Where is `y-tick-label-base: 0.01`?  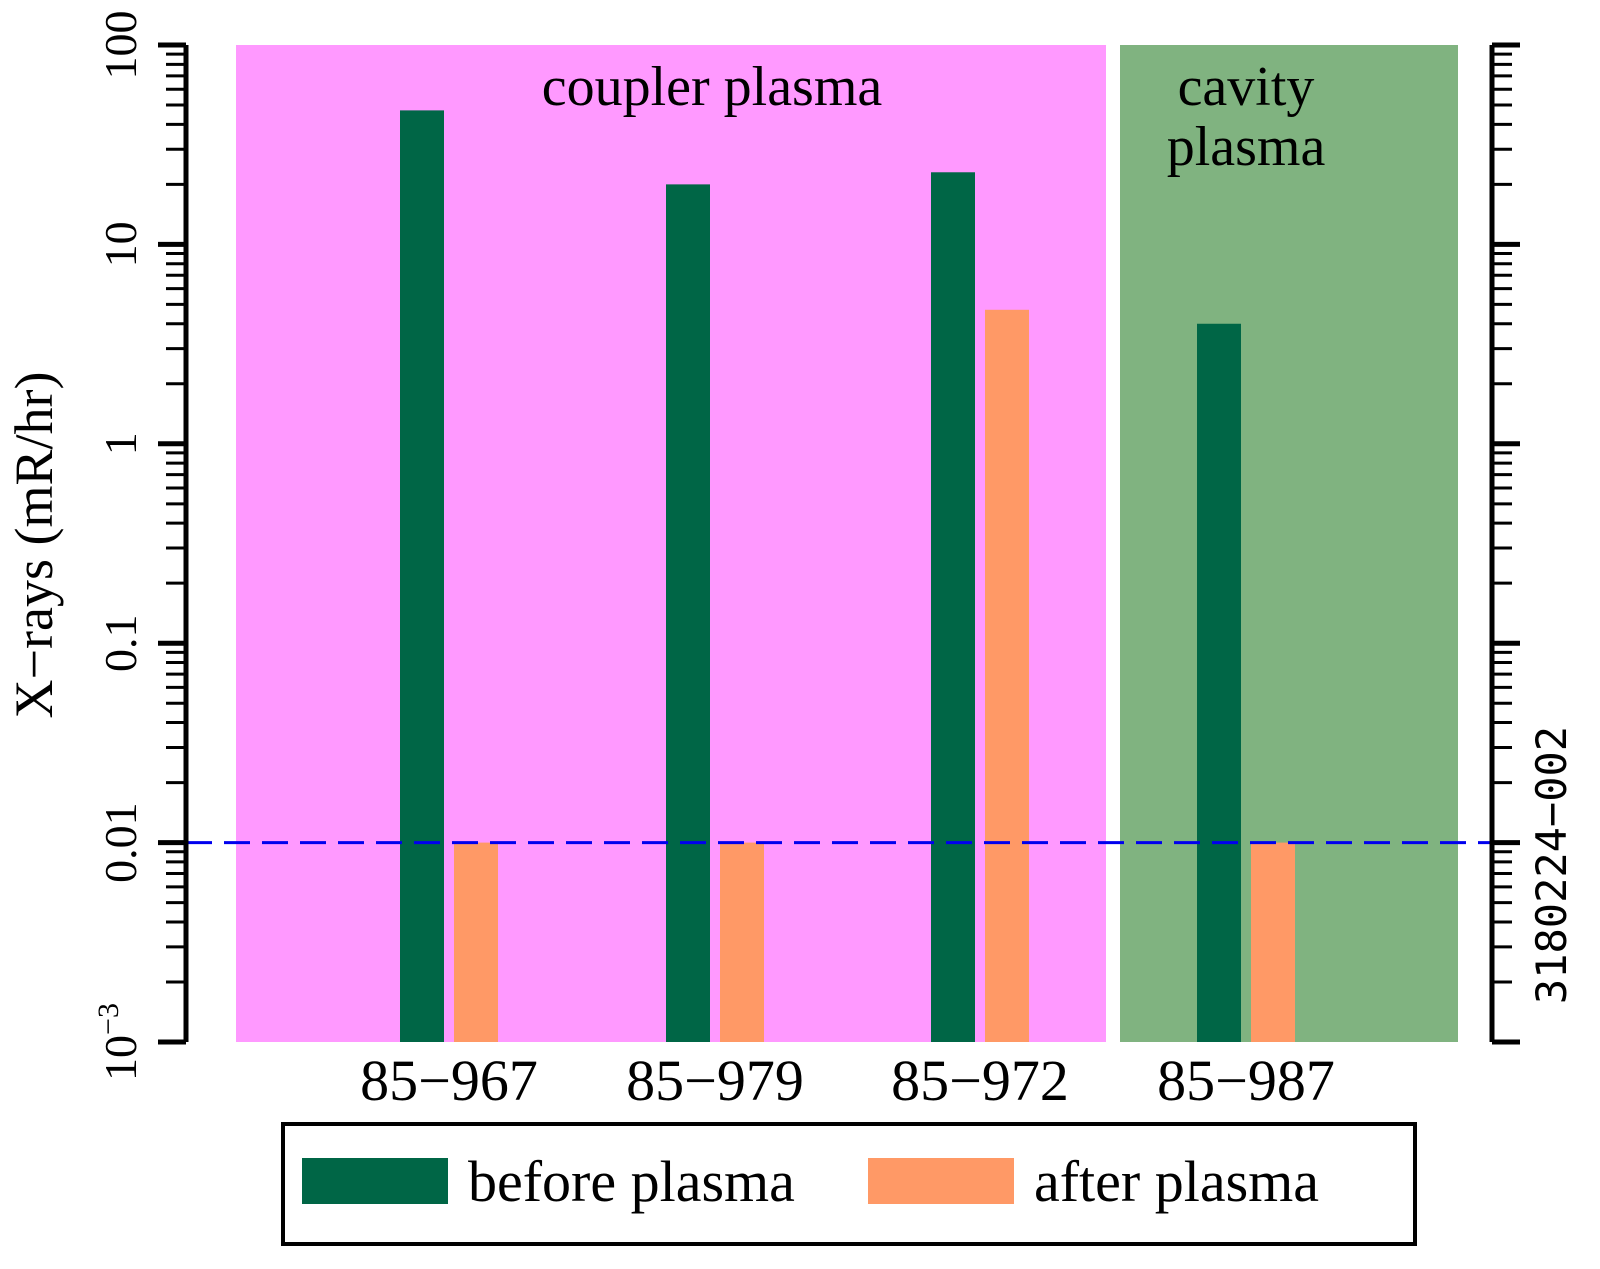 y-tick-label-base: 0.01 is located at coordinates (120, 842).